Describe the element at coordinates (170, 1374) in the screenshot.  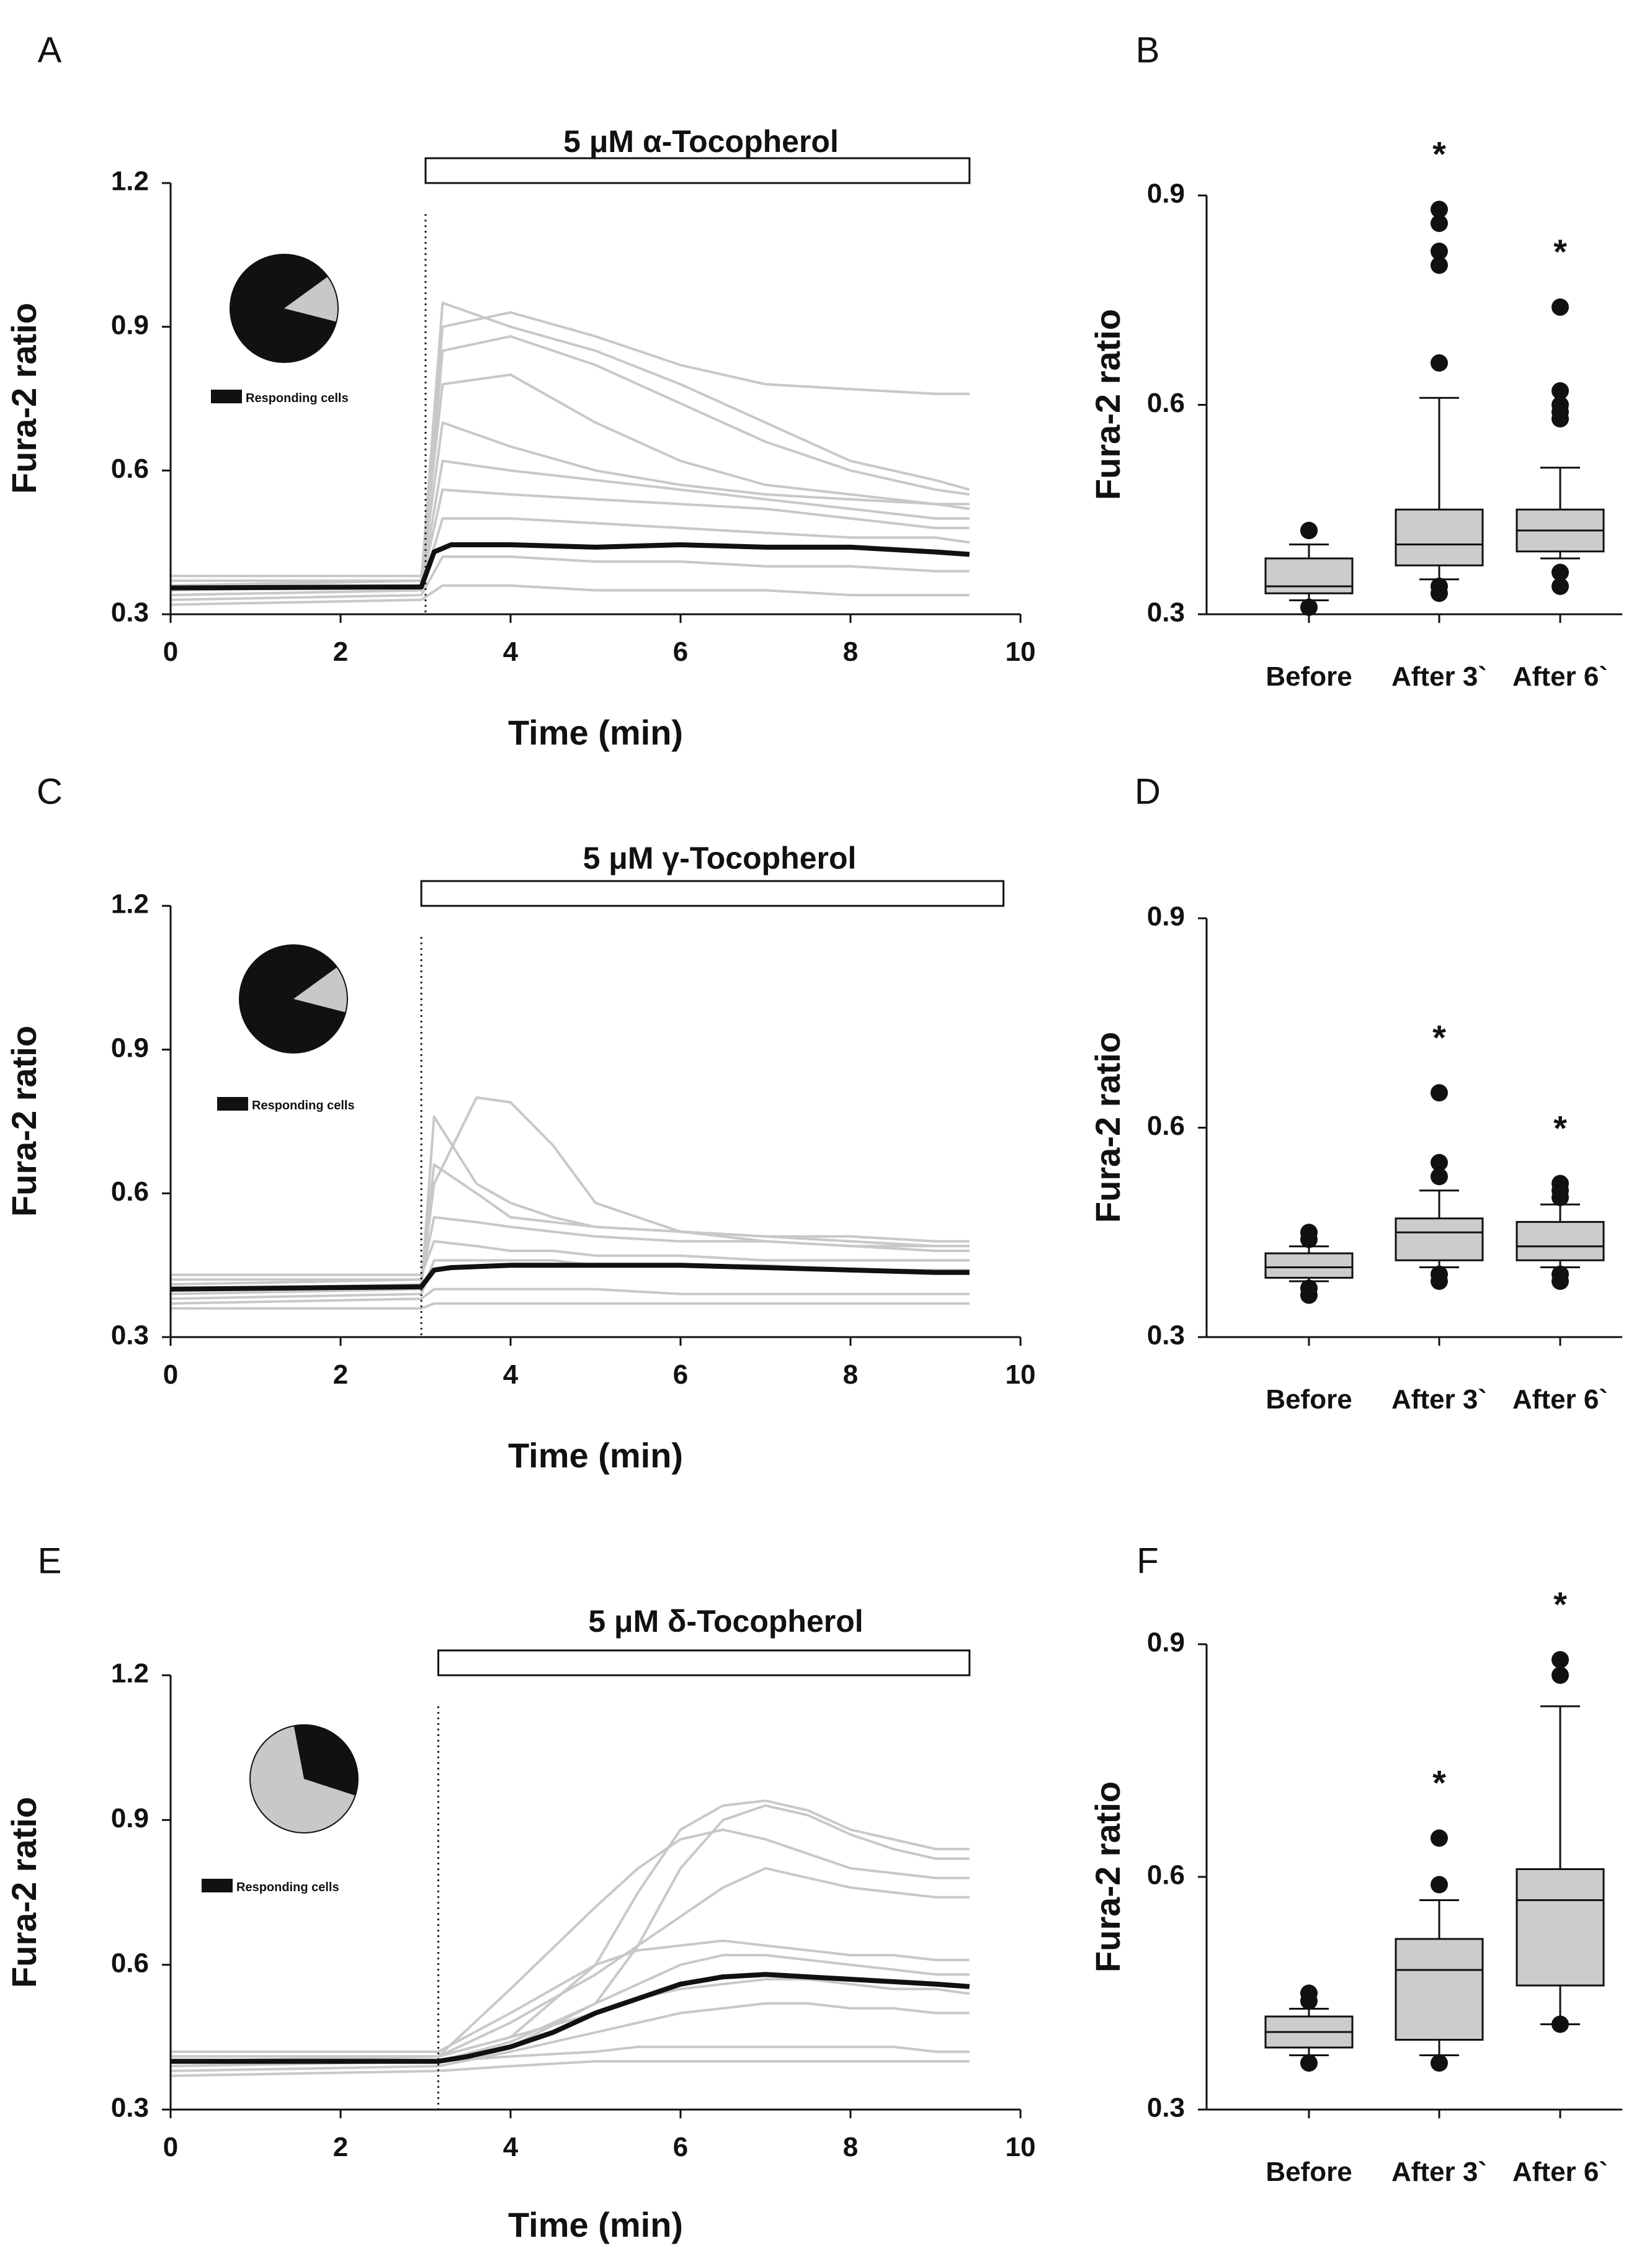
I see `x-tick-label: 0` at that location.